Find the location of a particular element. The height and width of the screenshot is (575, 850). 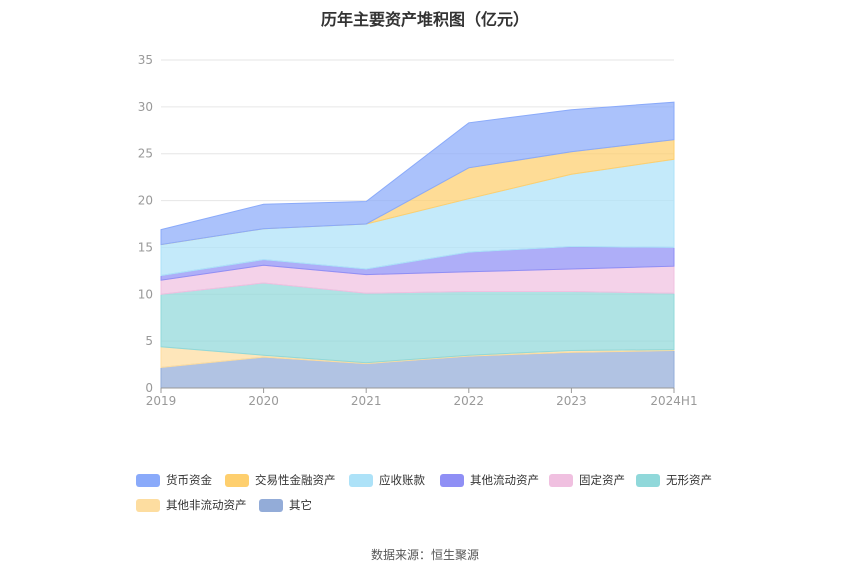

data-source: 数据来源：恒生聚源 is located at coordinates (424, 555).